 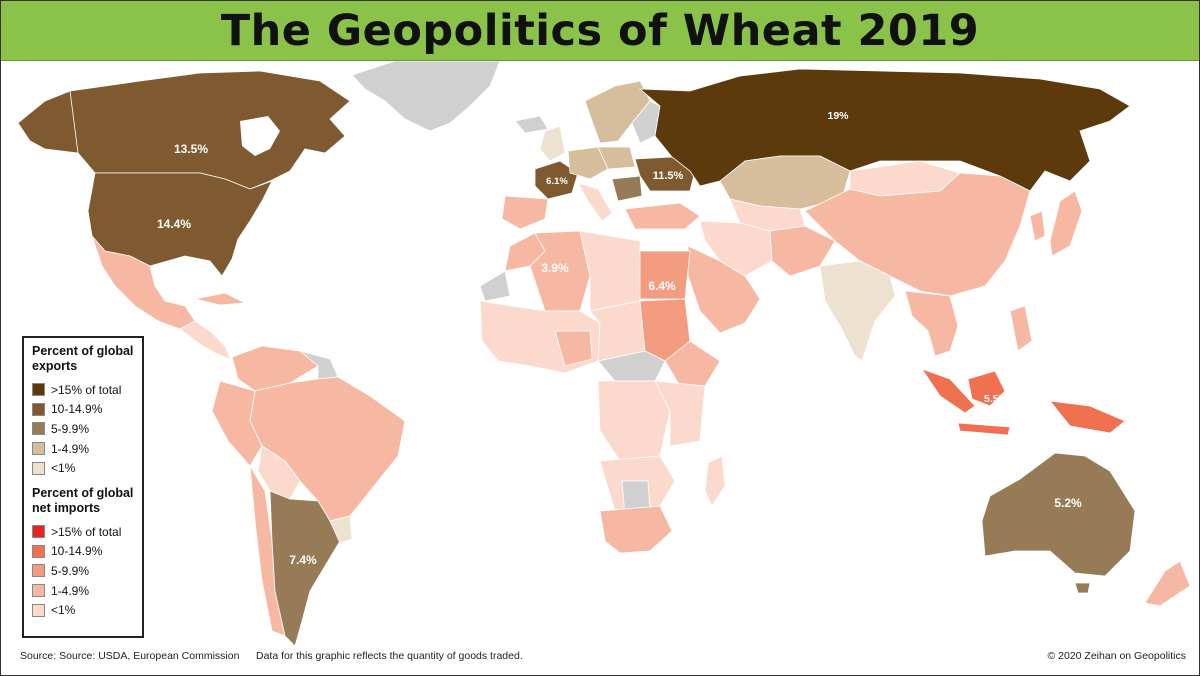 I want to click on title-banner: The Geopolitics of Wheat 2019, so click(x=600, y=31).